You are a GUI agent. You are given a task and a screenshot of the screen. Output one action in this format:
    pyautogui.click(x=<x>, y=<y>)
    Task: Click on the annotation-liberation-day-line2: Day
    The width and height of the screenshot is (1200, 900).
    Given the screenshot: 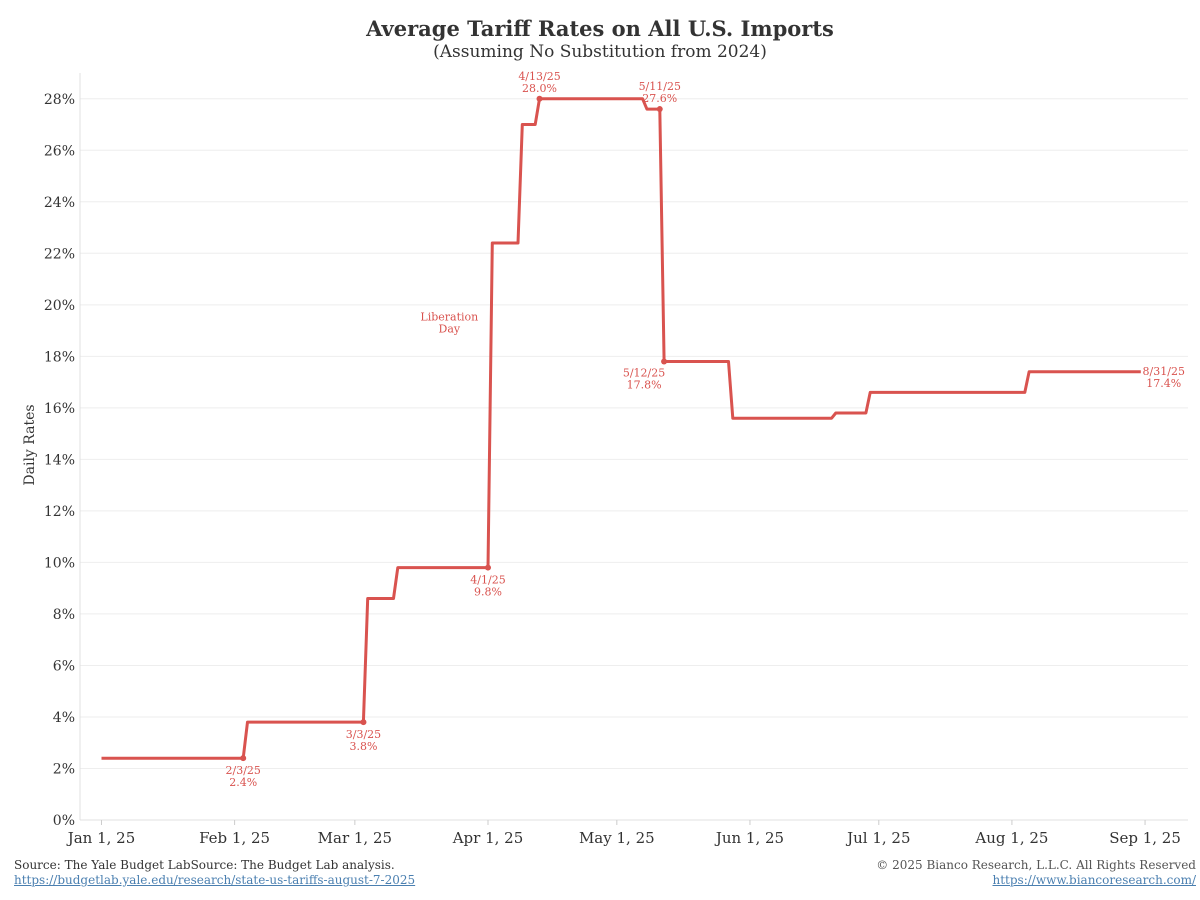 What is the action you would take?
    pyautogui.click(x=450, y=328)
    